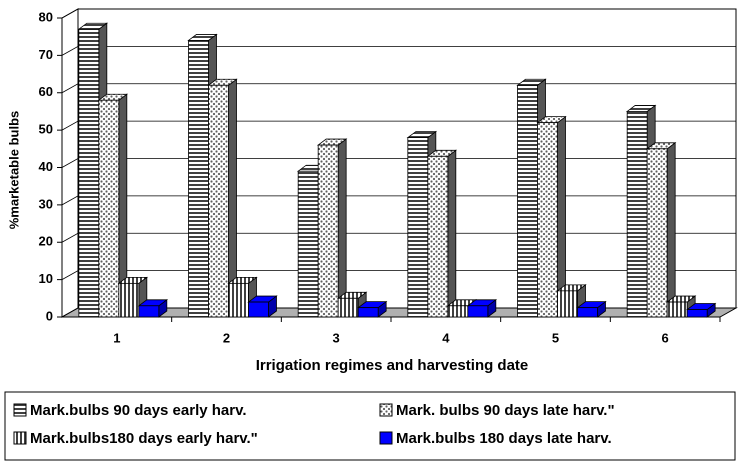 The image size is (741, 466). Describe the element at coordinates (505, 410) in the screenshot. I see `legend-label: Mark. bulbs 90 days late harv."` at that location.